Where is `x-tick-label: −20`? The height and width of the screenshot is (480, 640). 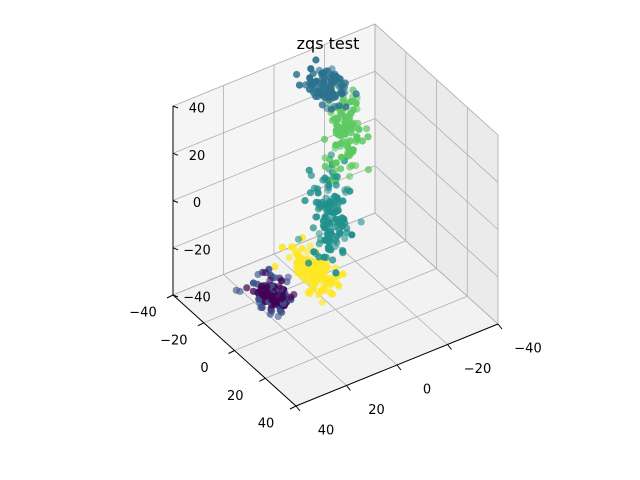
x-tick-label: −20 is located at coordinates (477, 369).